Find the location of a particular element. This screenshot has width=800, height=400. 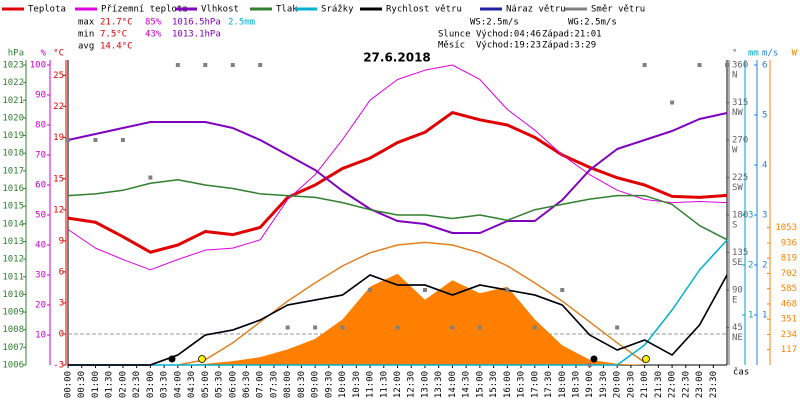

x-tick-label: 00:00 is located at coordinates (69, 384).